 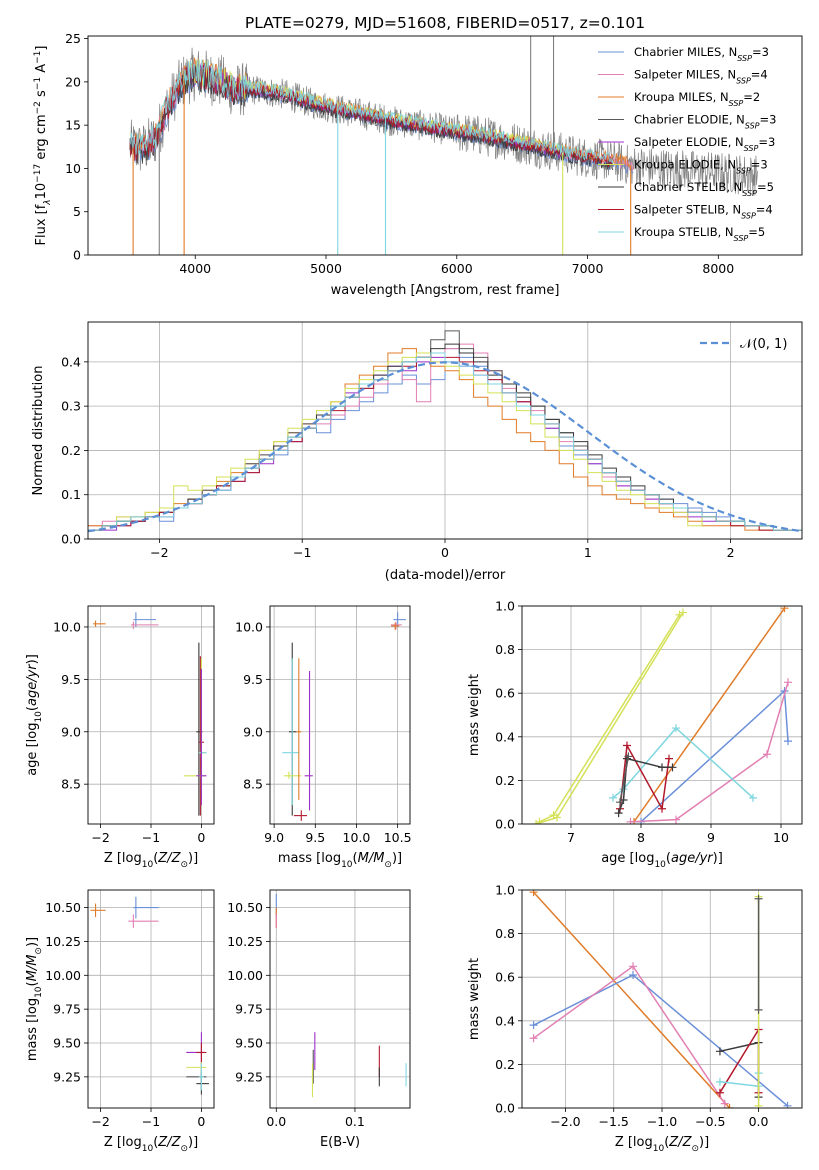 What do you see at coordinates (704, 189) in the screenshot?
I see `spectrum-legend-label: Chabrier STELIB, NSSP=5` at bounding box center [704, 189].